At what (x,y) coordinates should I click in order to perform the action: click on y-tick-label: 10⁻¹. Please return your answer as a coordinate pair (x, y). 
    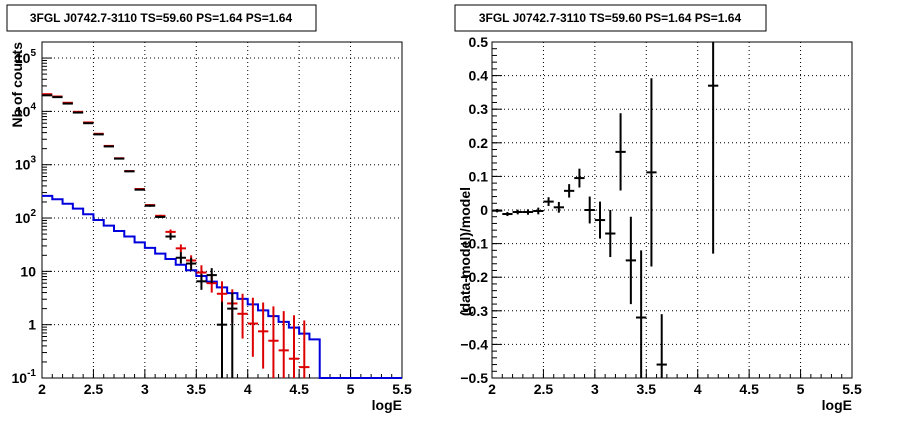
    Looking at the image, I should click on (24, 377).